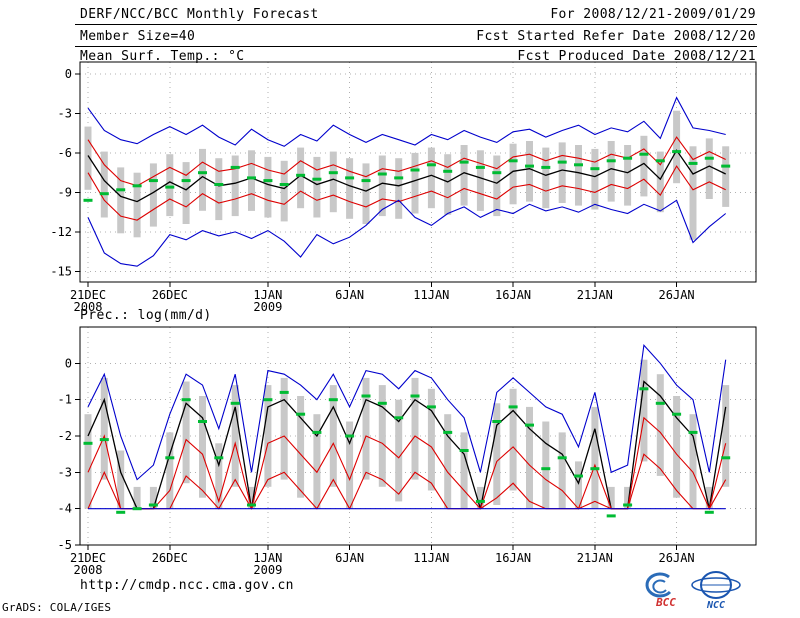 This screenshot has height=618, width=800. What do you see at coordinates (146, 315) in the screenshot?
I see `precip-chart-title: Prec.: log(mm/d)` at bounding box center [146, 315].